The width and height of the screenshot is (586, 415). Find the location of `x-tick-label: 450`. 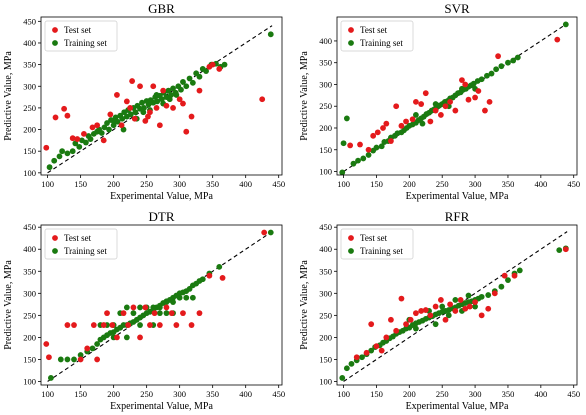

x-tick-label: 450 is located at coordinates (573, 394).